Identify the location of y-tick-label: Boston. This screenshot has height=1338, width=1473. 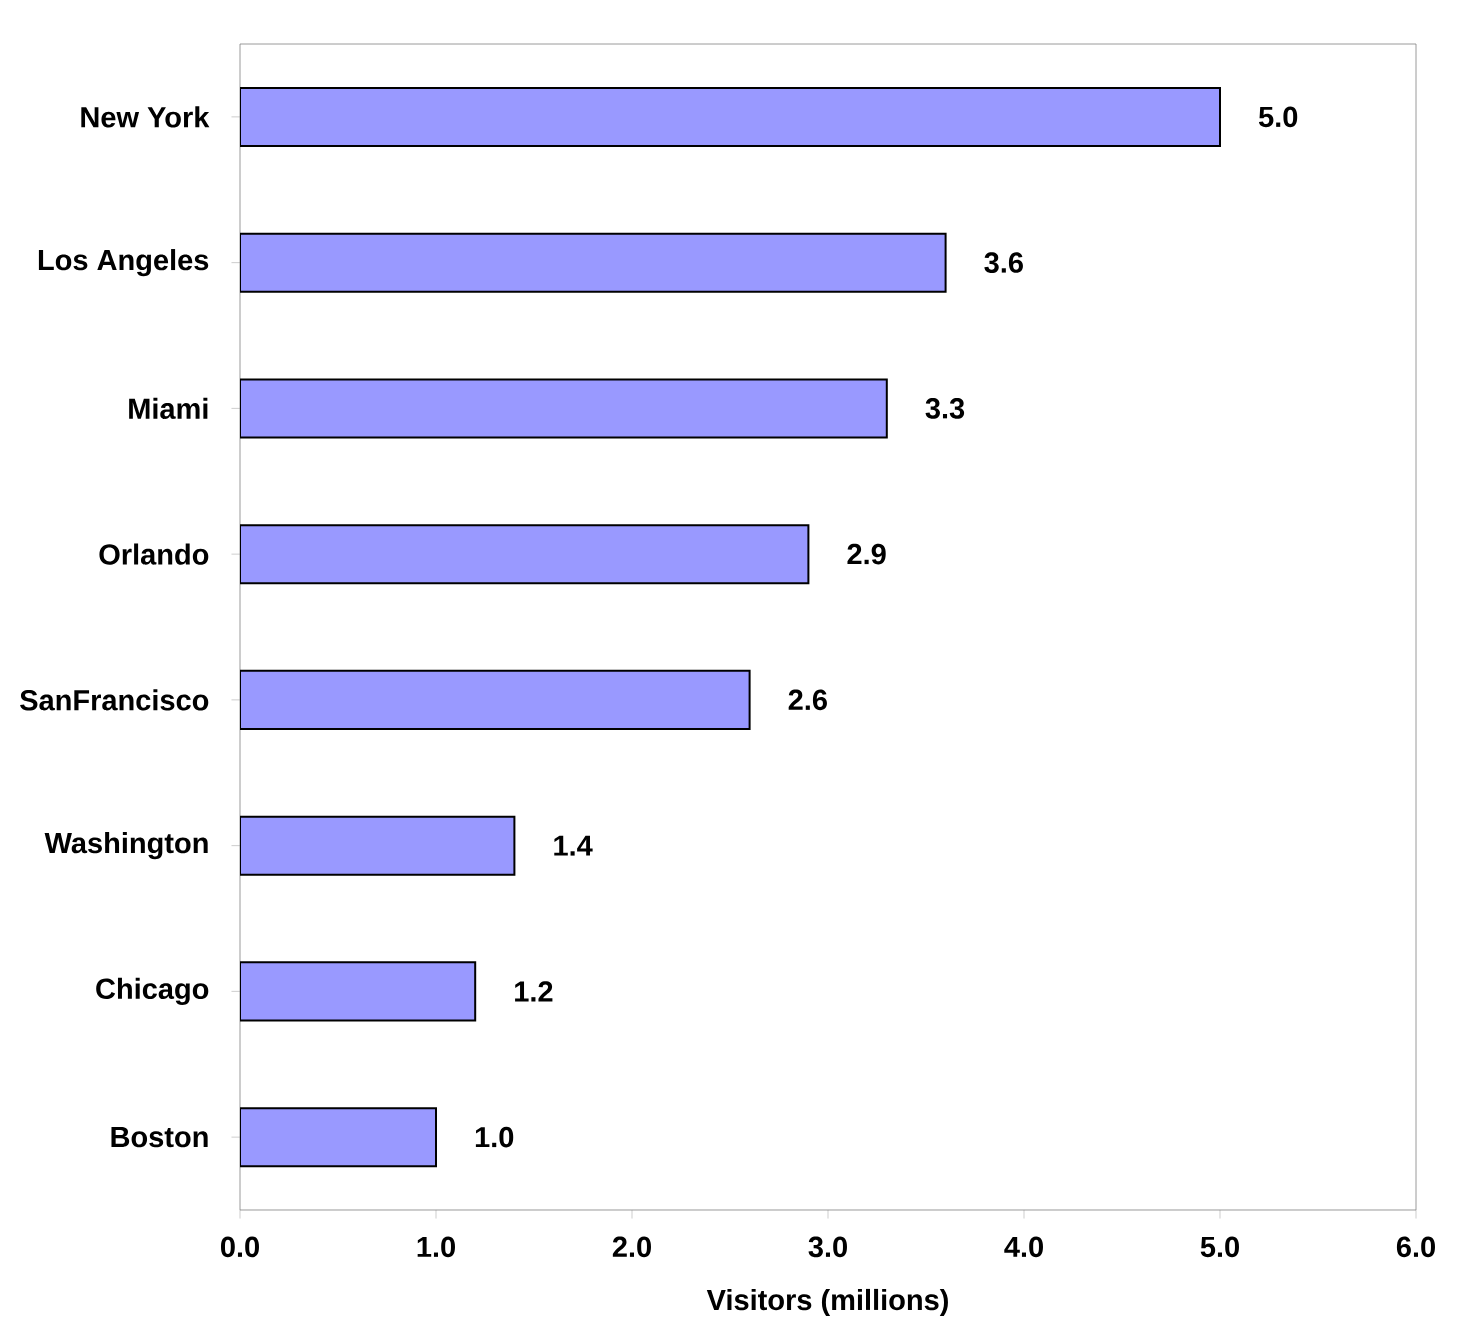
(159, 1137).